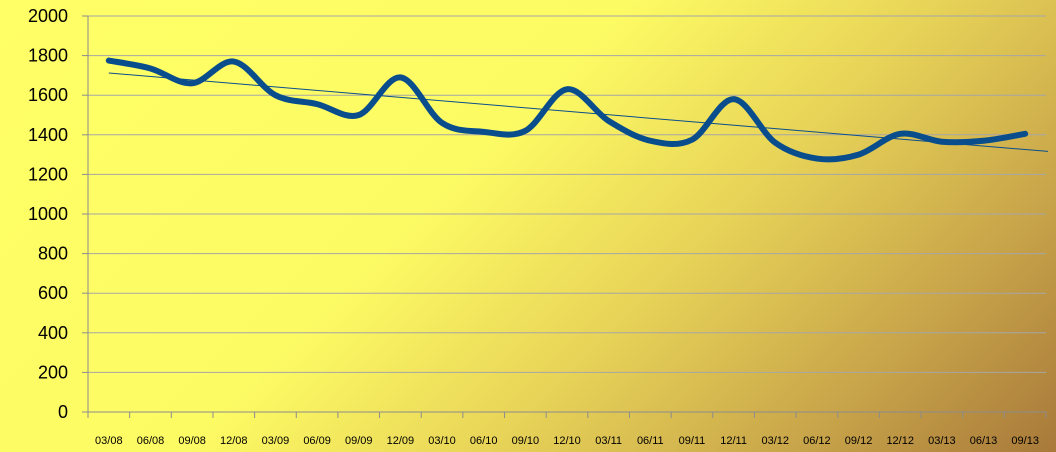  I want to click on x-tick-label: 12/08, so click(234, 441).